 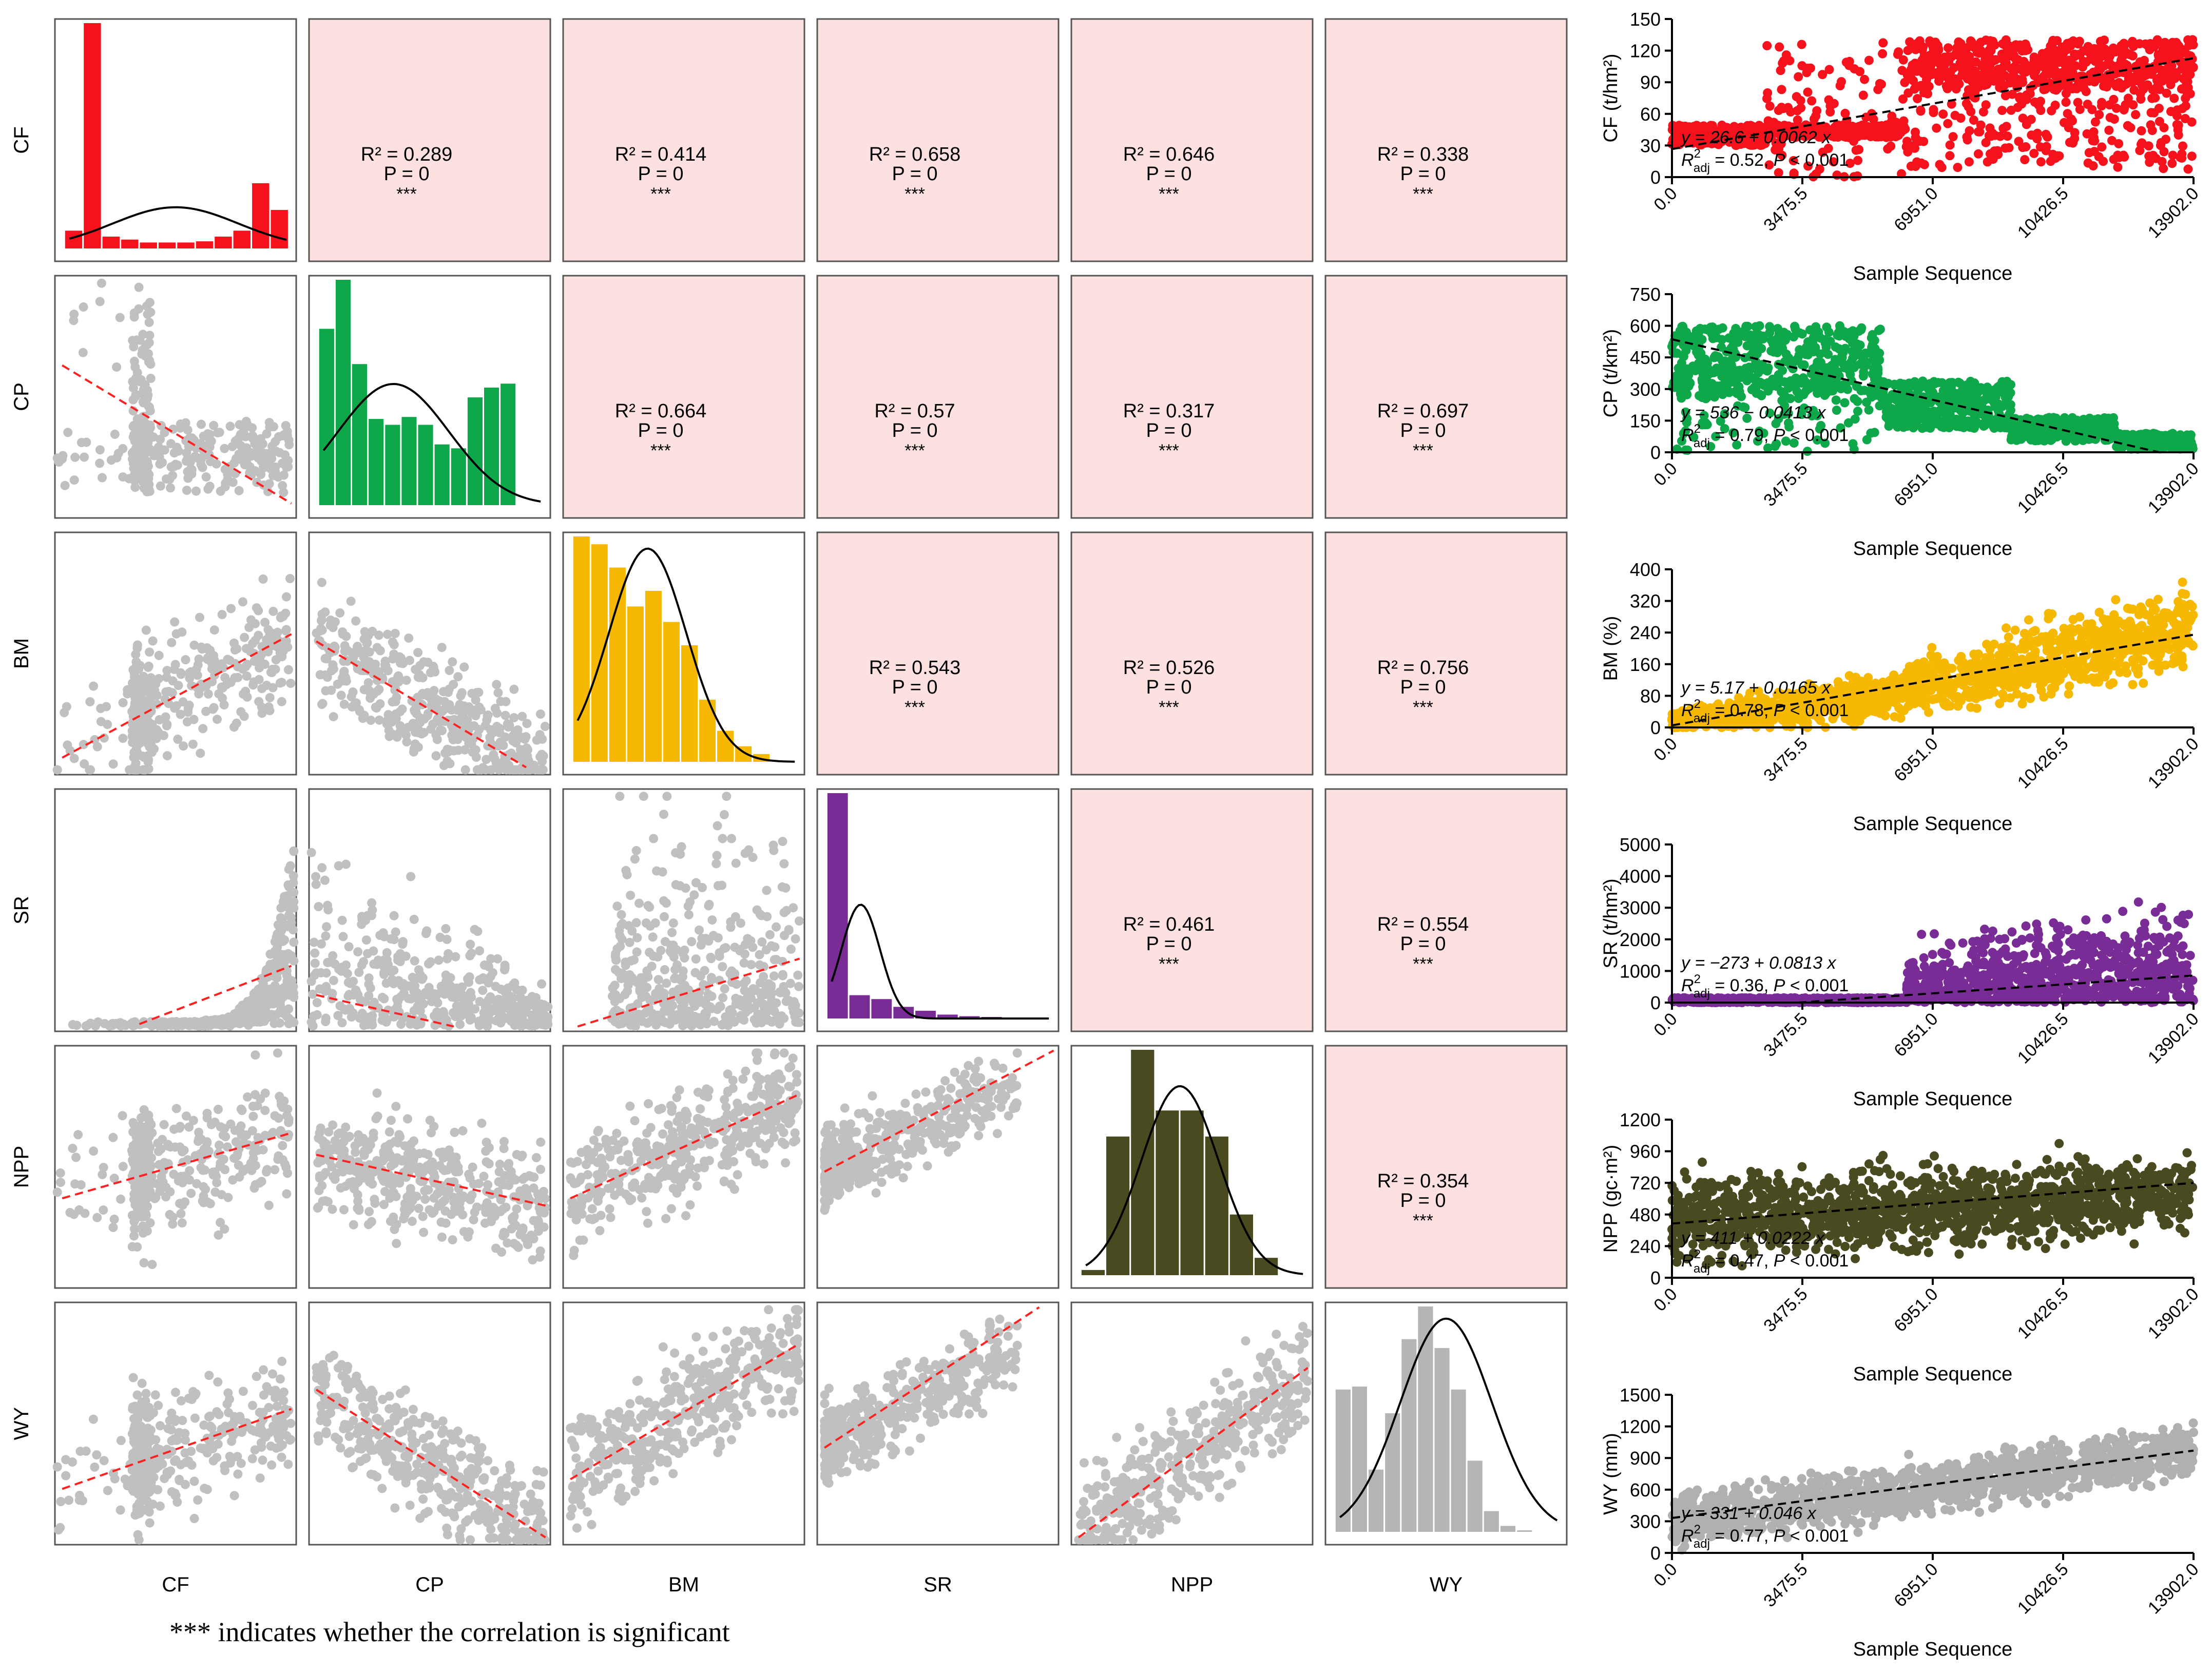 I want to click on scatter-cloud, so click(x=184, y=939).